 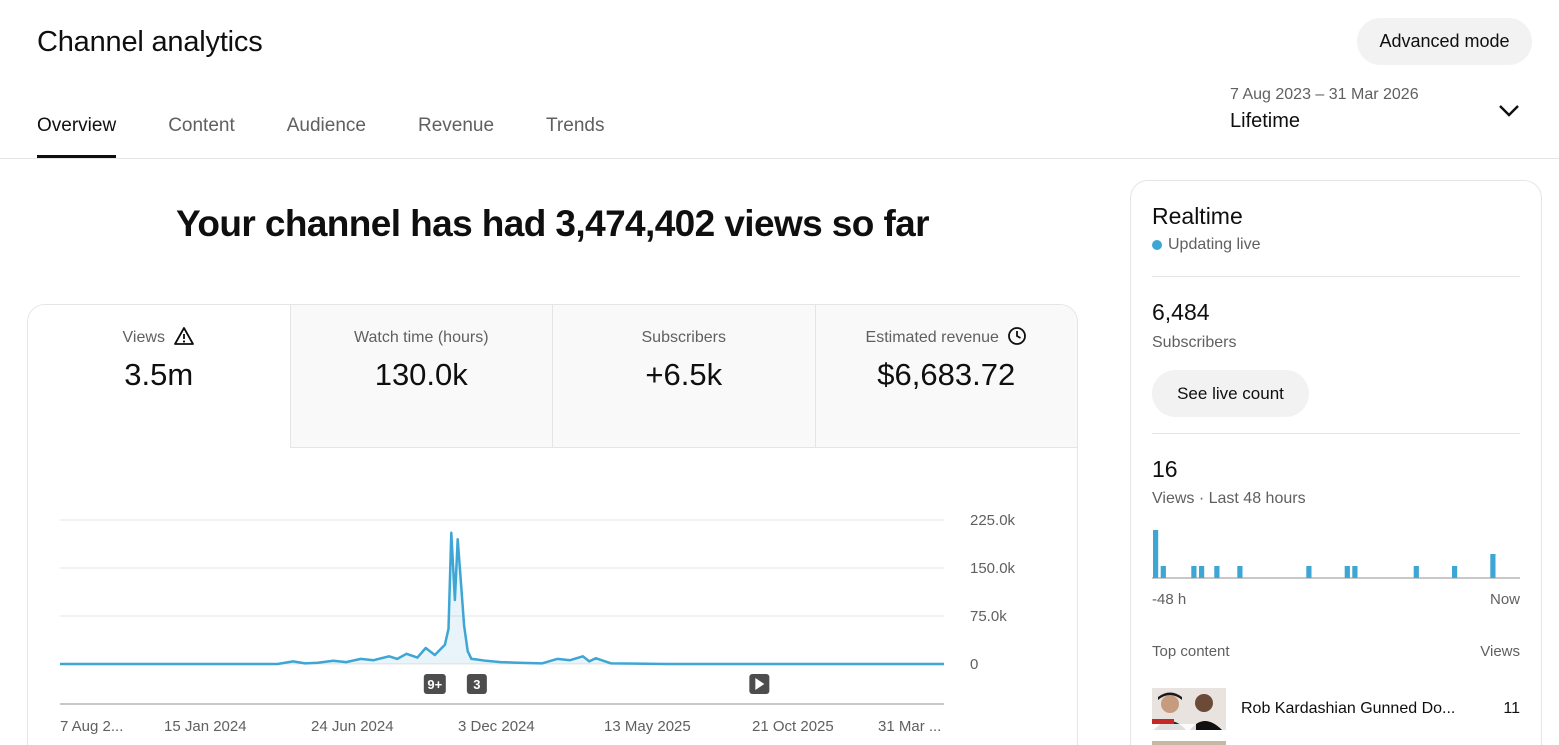 I want to click on metric-value: +6.5k, so click(x=684, y=374).